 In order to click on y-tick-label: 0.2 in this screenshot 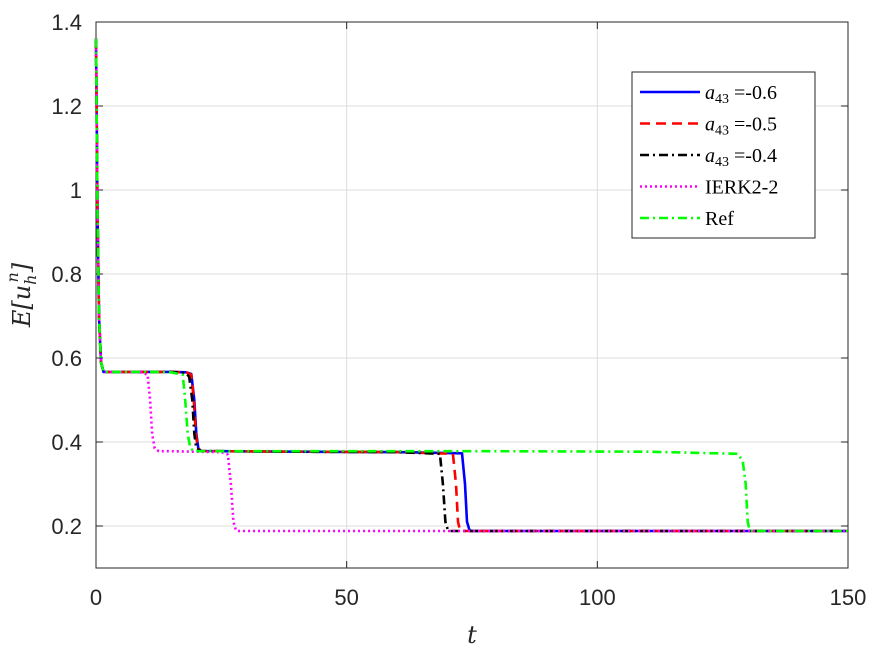, I will do `click(66, 526)`.